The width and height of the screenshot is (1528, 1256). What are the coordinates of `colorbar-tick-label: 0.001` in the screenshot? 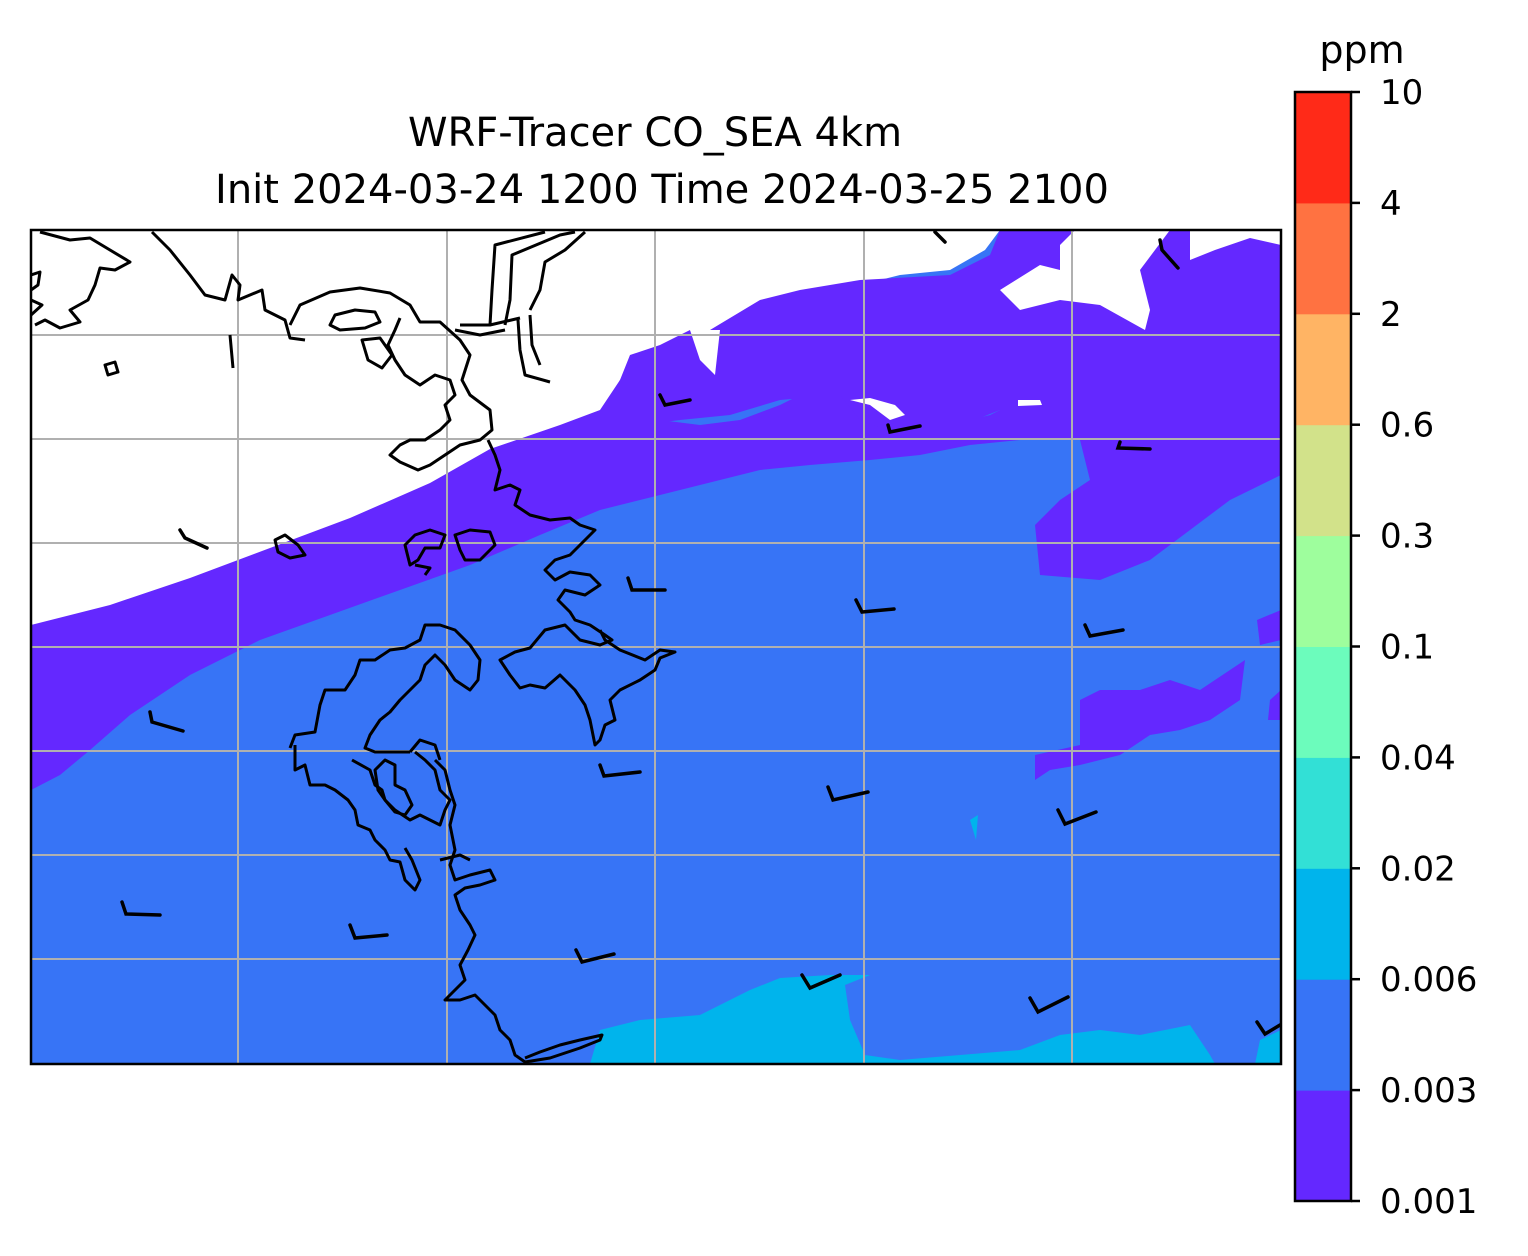 It's located at (1428, 1202).